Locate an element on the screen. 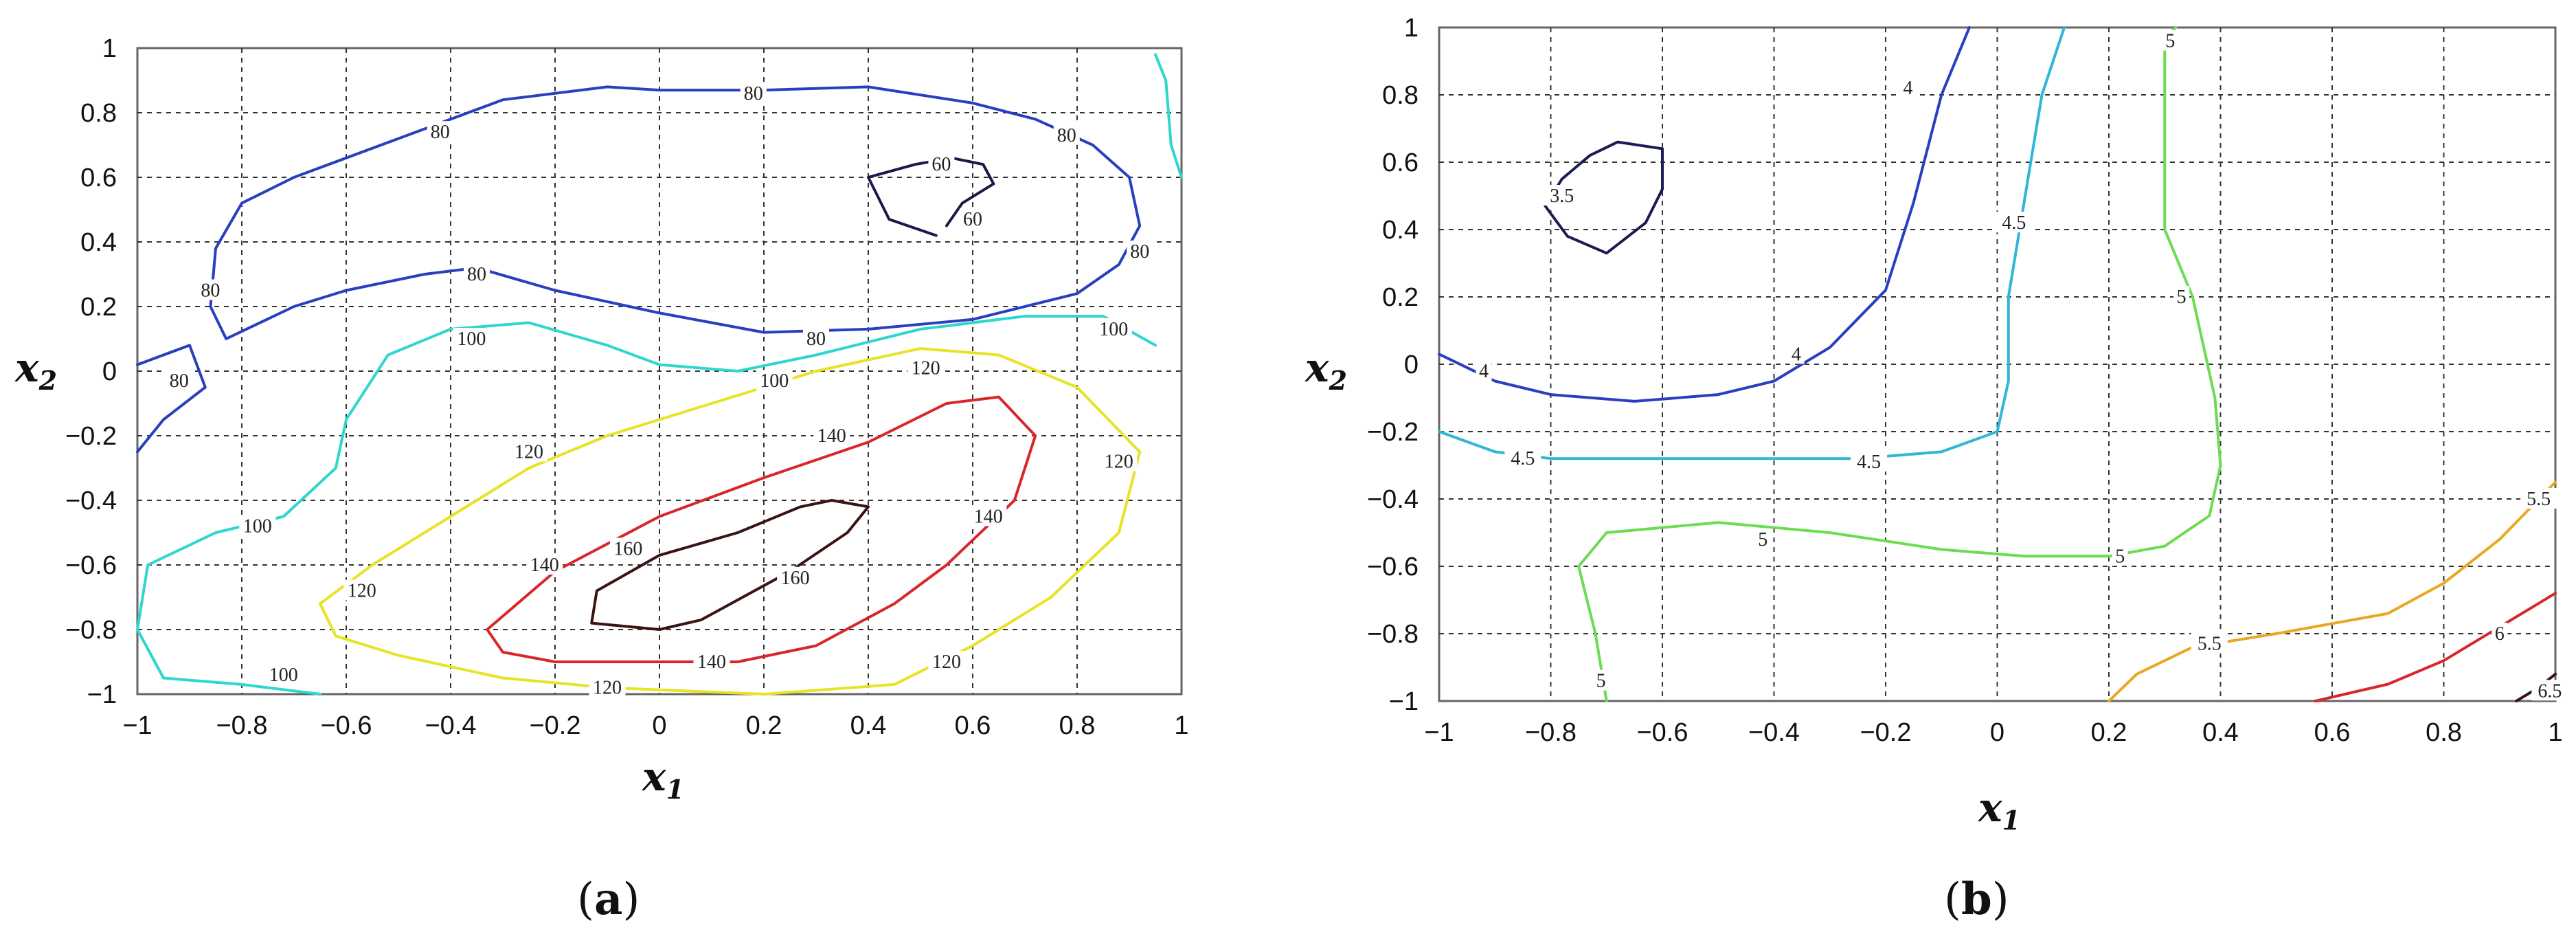 The height and width of the screenshot is (945, 2576). y-tick-label: 0.8 is located at coordinates (1400, 95).